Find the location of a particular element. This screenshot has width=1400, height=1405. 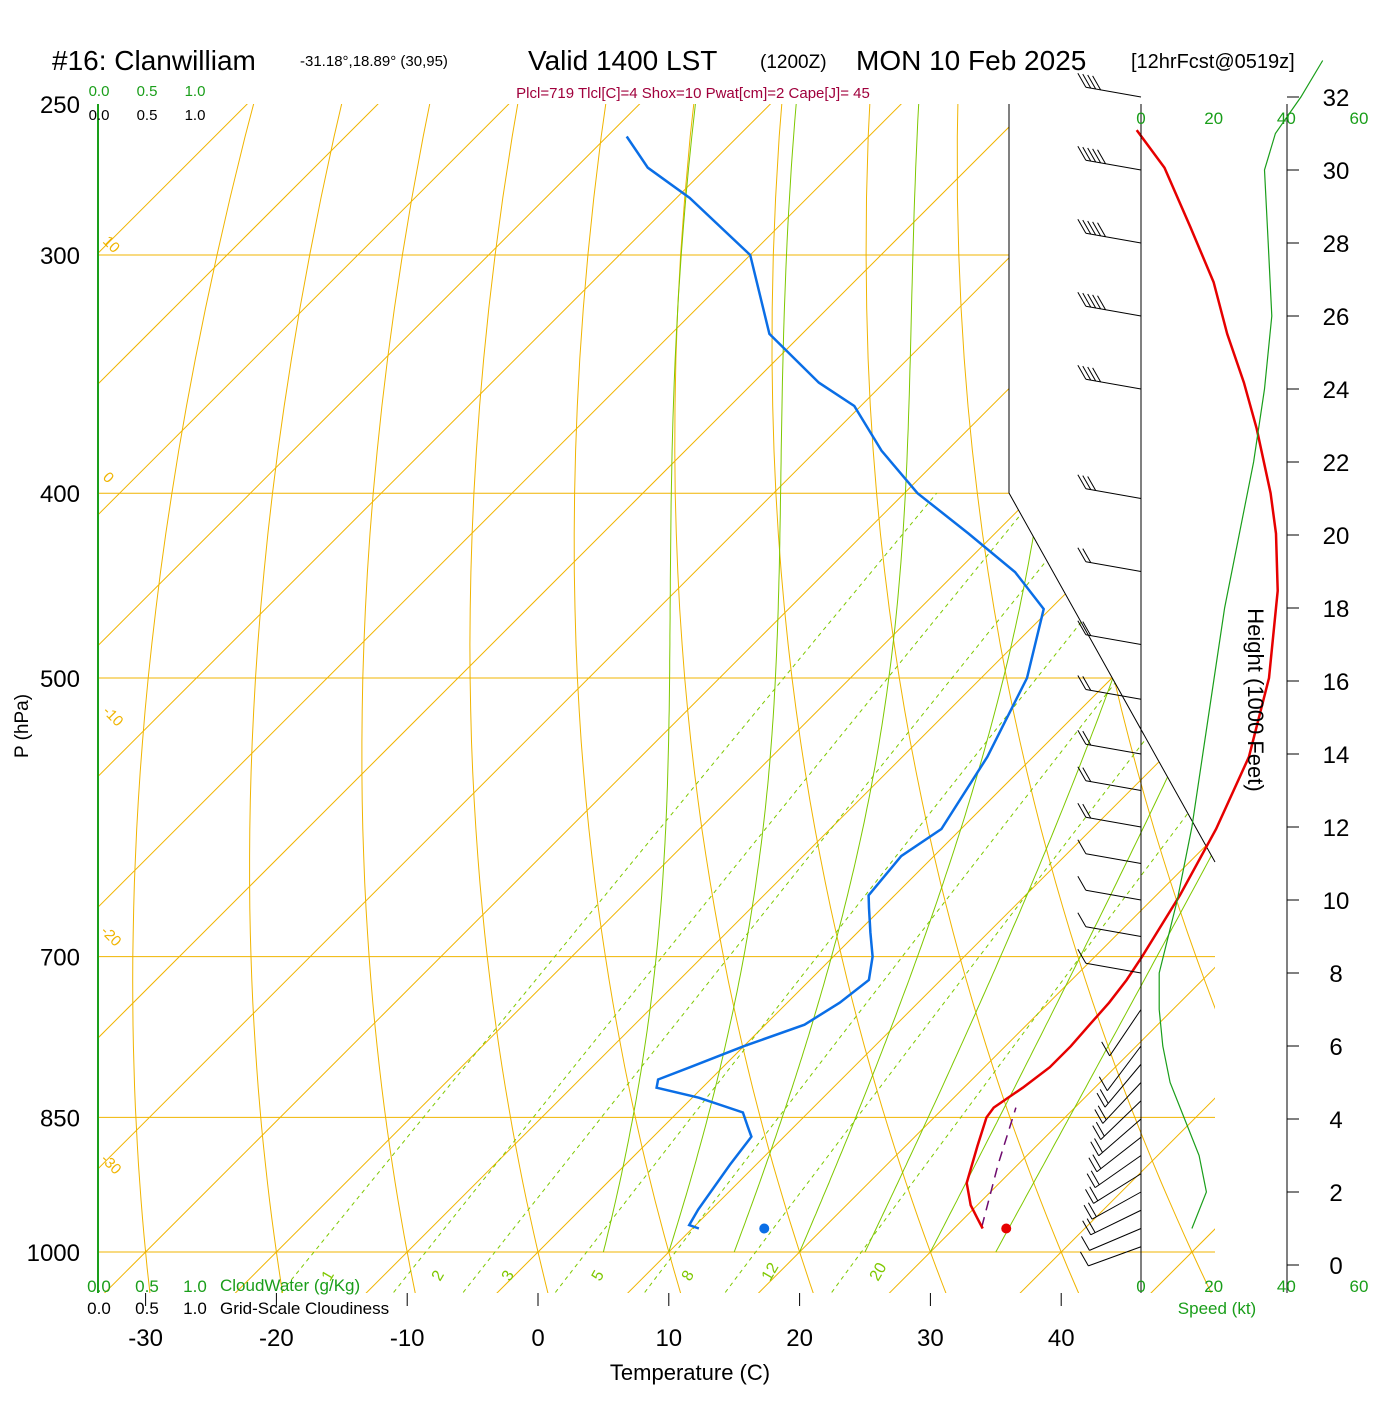

mixing-ratio-label: 8 is located at coordinates (688, 1276).